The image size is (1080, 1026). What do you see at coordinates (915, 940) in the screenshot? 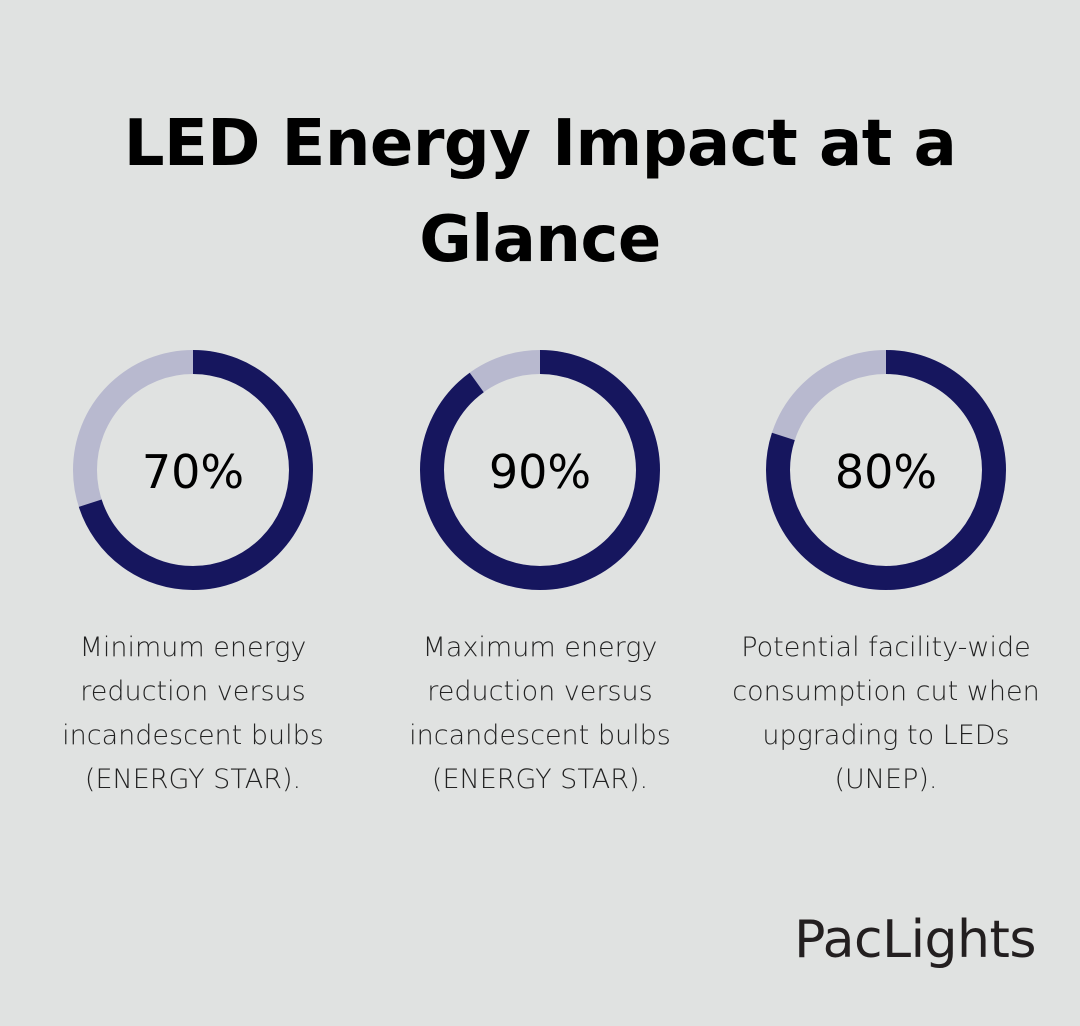
I see `paclights-logo: PacLights` at bounding box center [915, 940].